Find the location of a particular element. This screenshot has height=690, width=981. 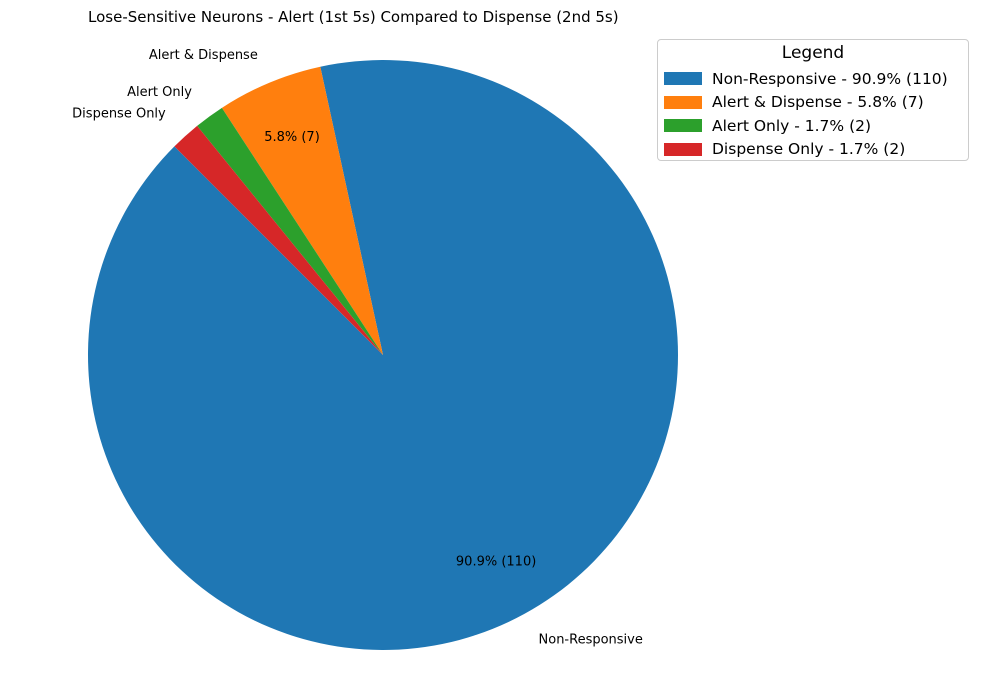

legend-title: Legend is located at coordinates (813, 53).